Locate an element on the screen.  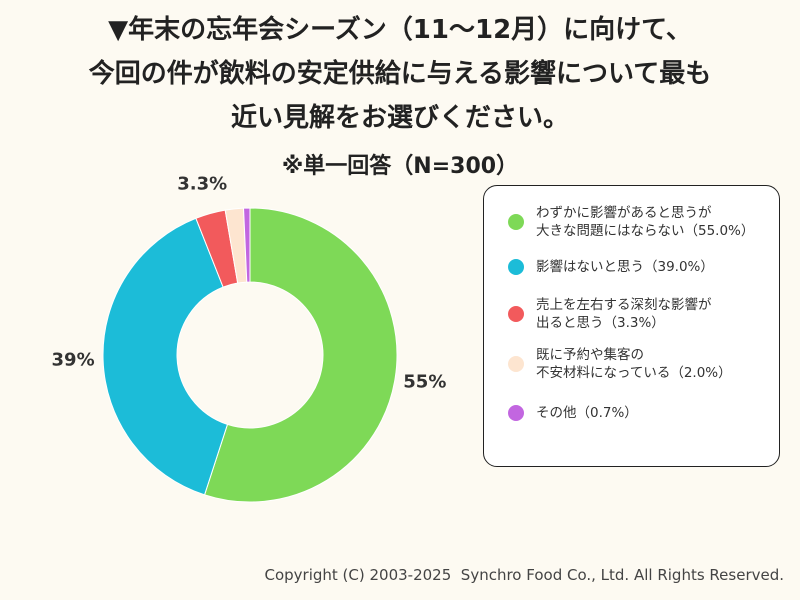
data-label: 39% is located at coordinates (73, 360).